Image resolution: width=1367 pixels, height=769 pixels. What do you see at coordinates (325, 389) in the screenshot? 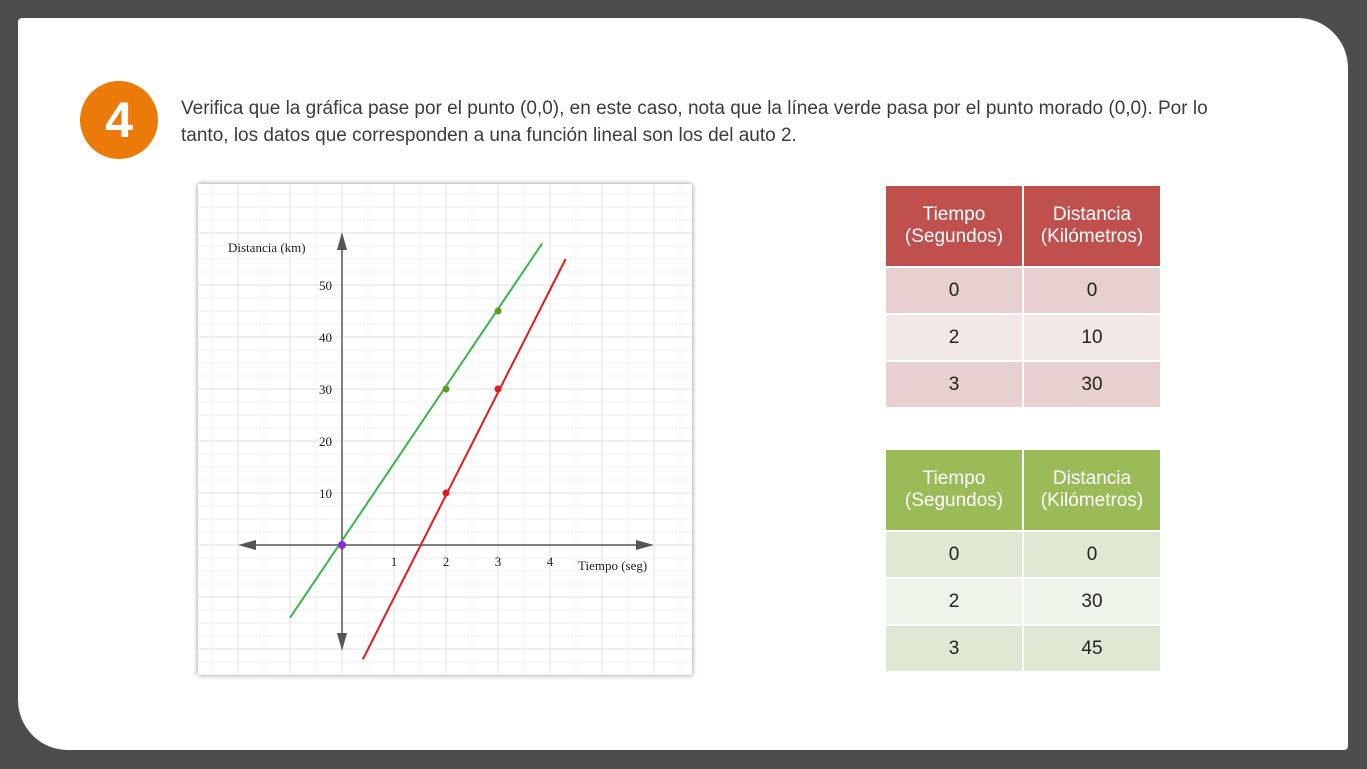
I see `y-tick-label: 30` at bounding box center [325, 389].